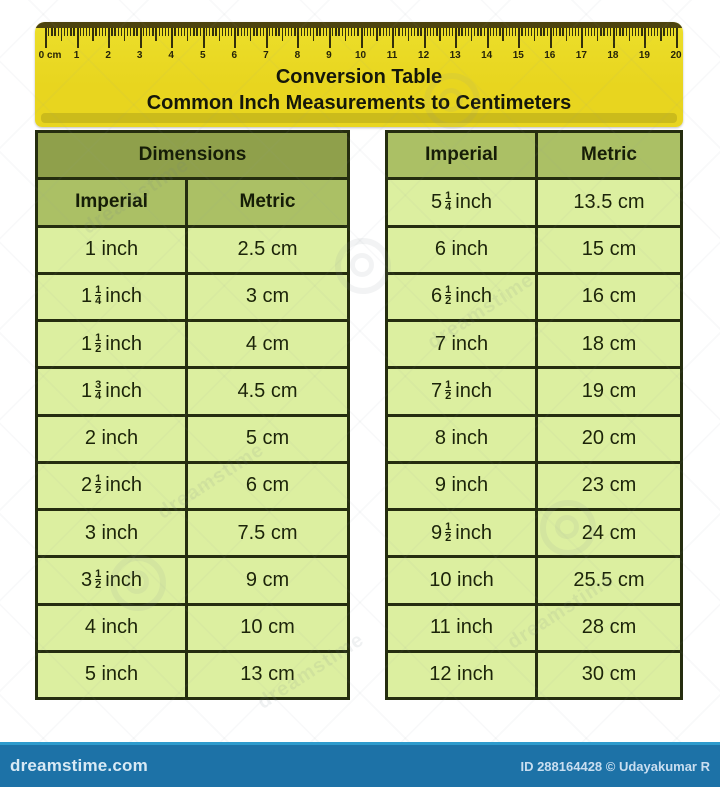 The width and height of the screenshot is (720, 787). What do you see at coordinates (609, 627) in the screenshot?
I see `metric-cell: 28 cm` at bounding box center [609, 627].